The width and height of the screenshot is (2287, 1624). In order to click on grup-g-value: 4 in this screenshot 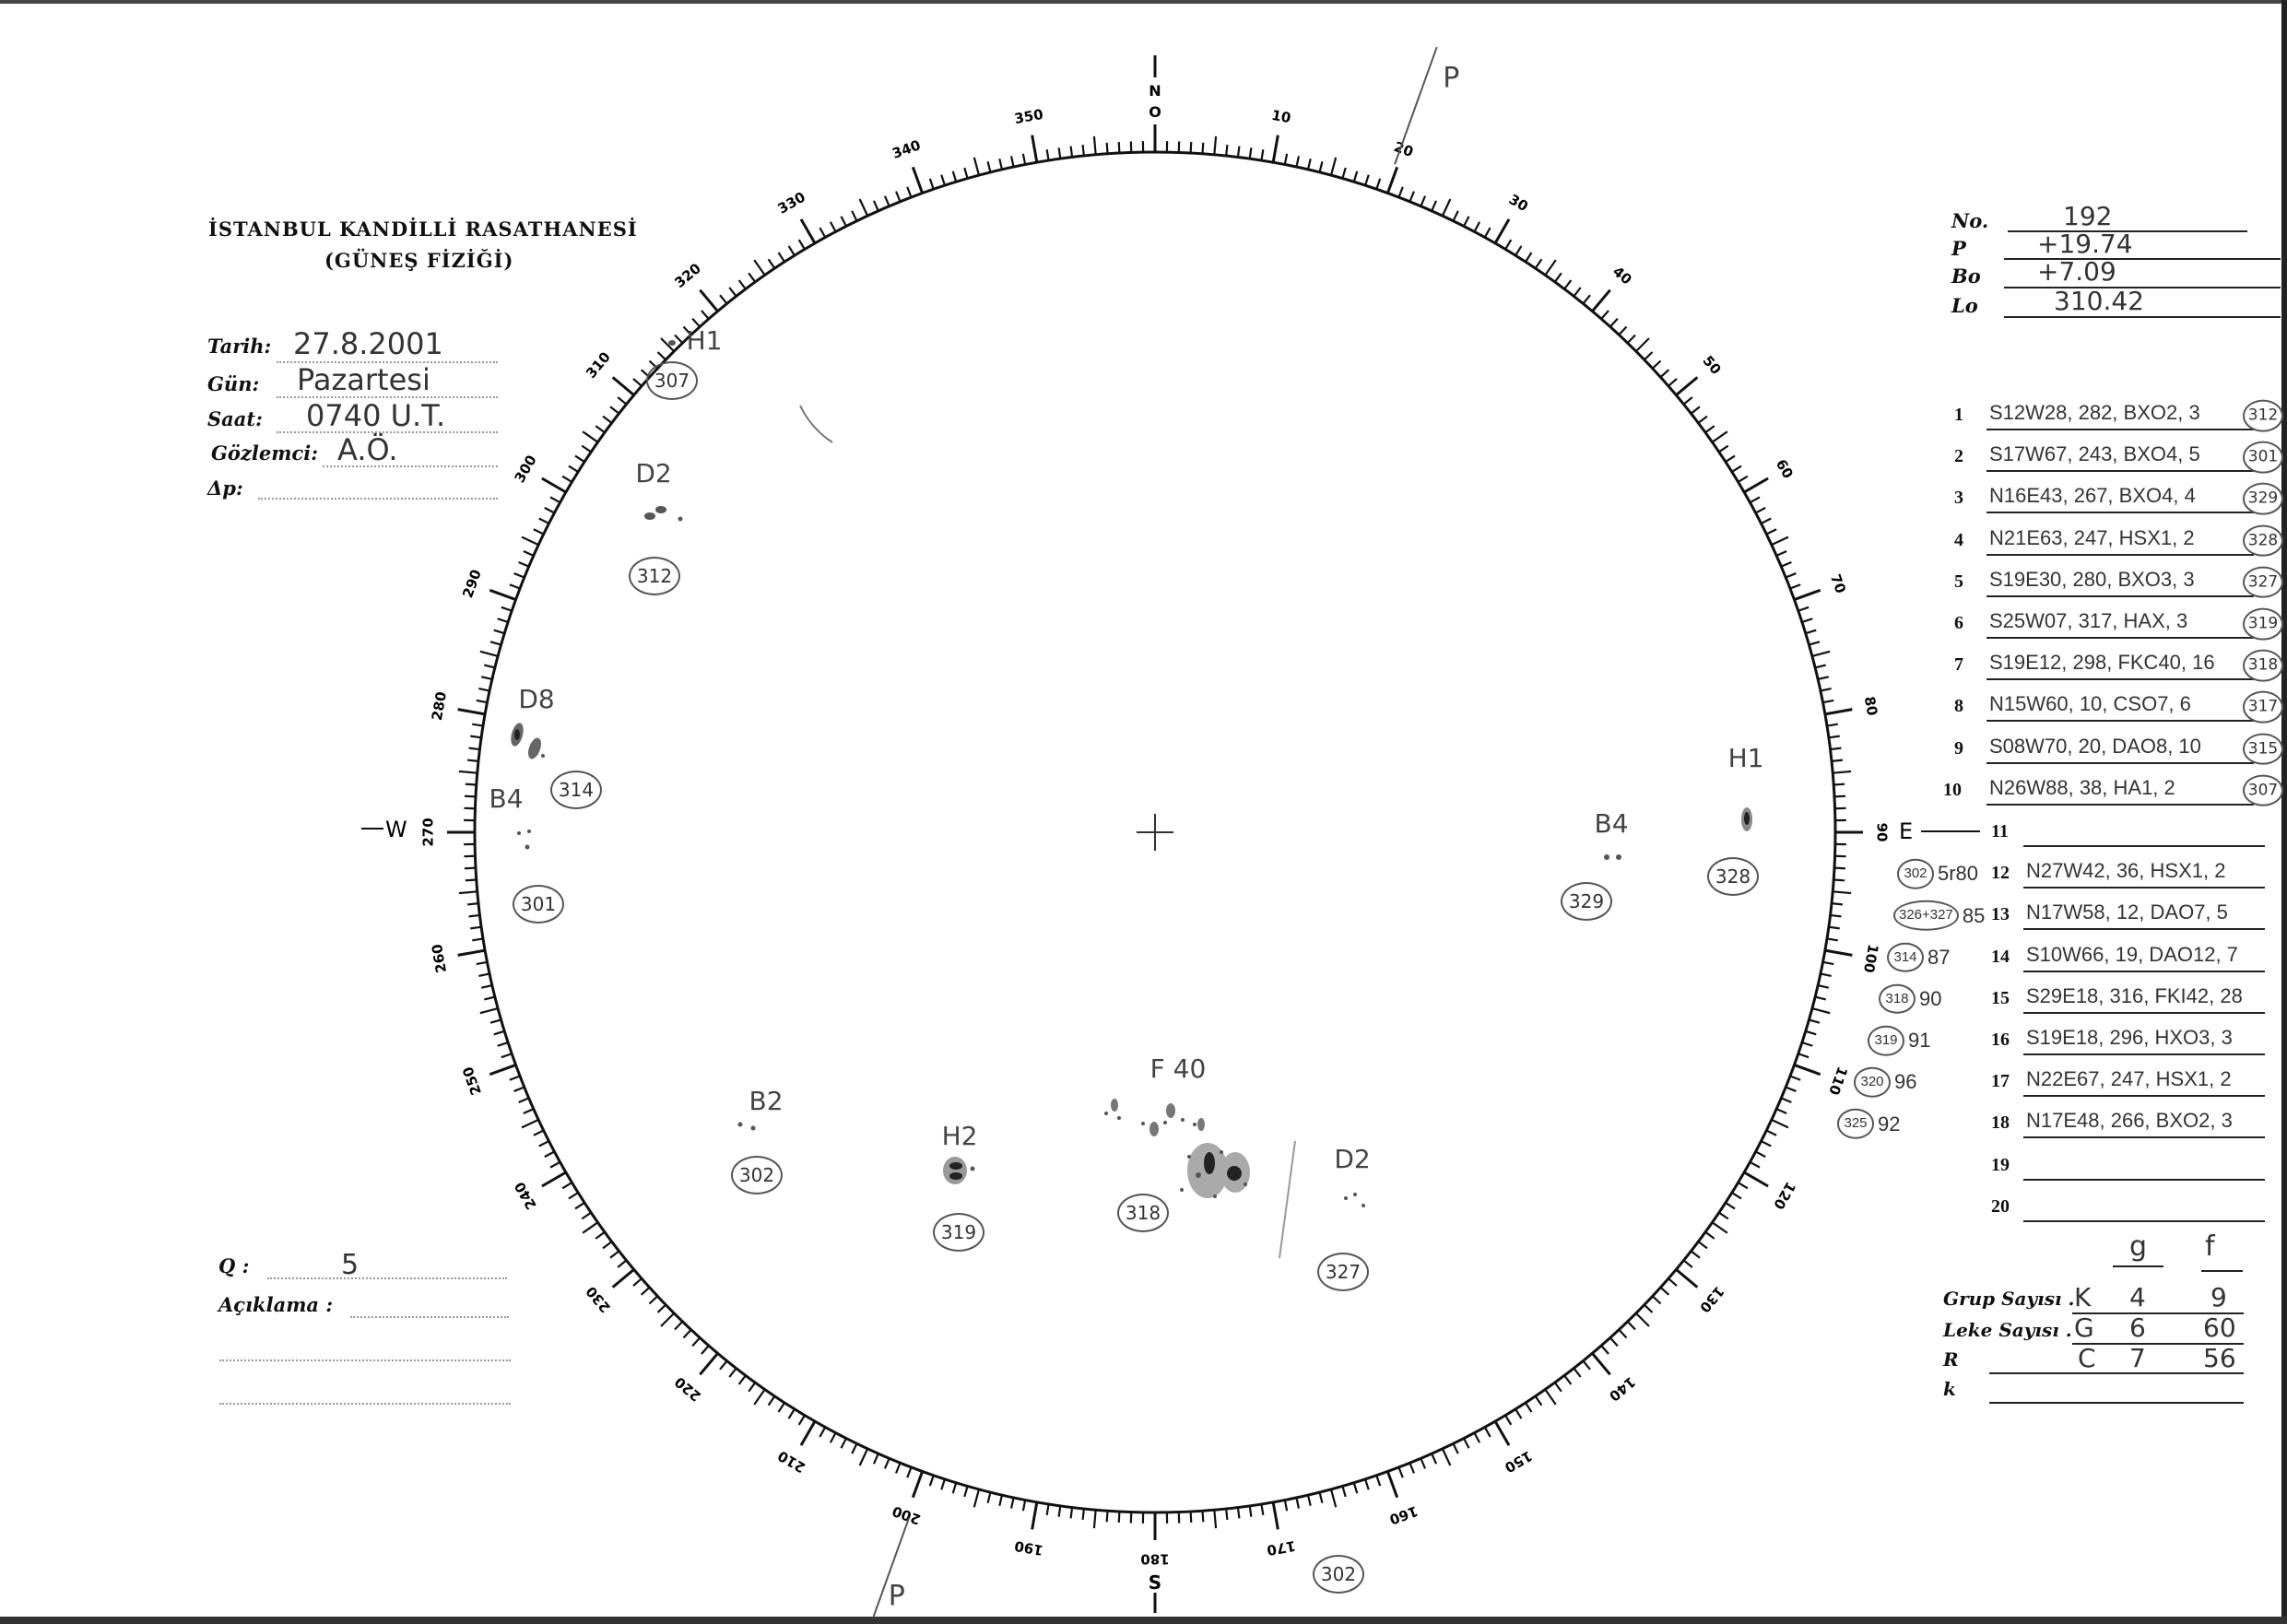, I will do `click(2137, 1297)`.